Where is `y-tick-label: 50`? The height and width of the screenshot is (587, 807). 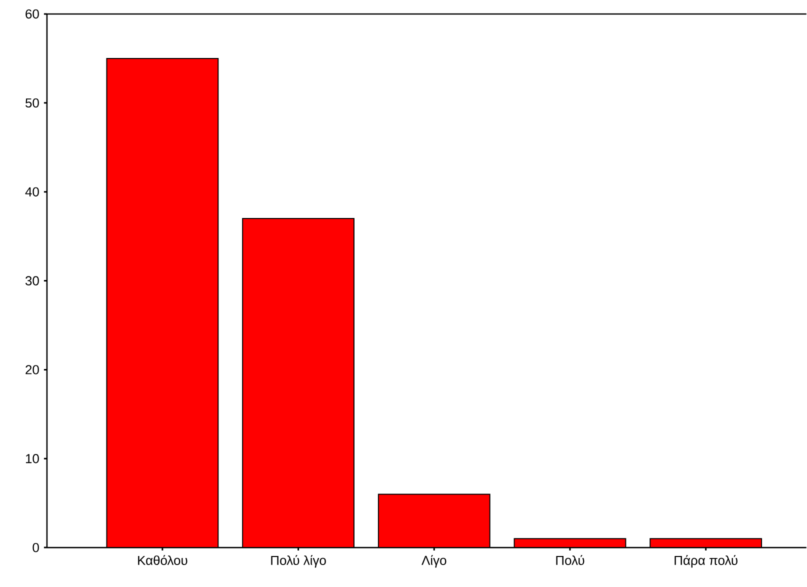
y-tick-label: 50 is located at coordinates (32, 103).